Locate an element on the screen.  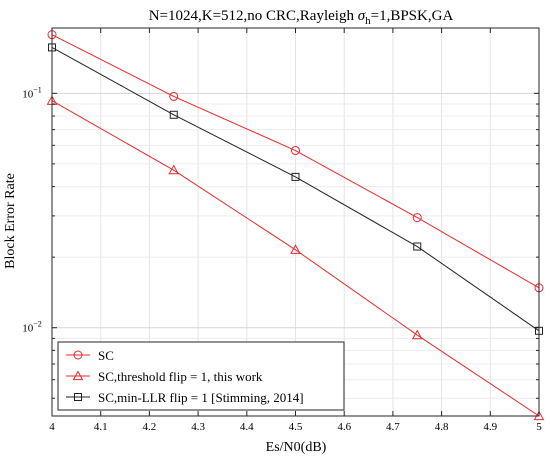
x-tick-label: 4.1 is located at coordinates (101, 427).